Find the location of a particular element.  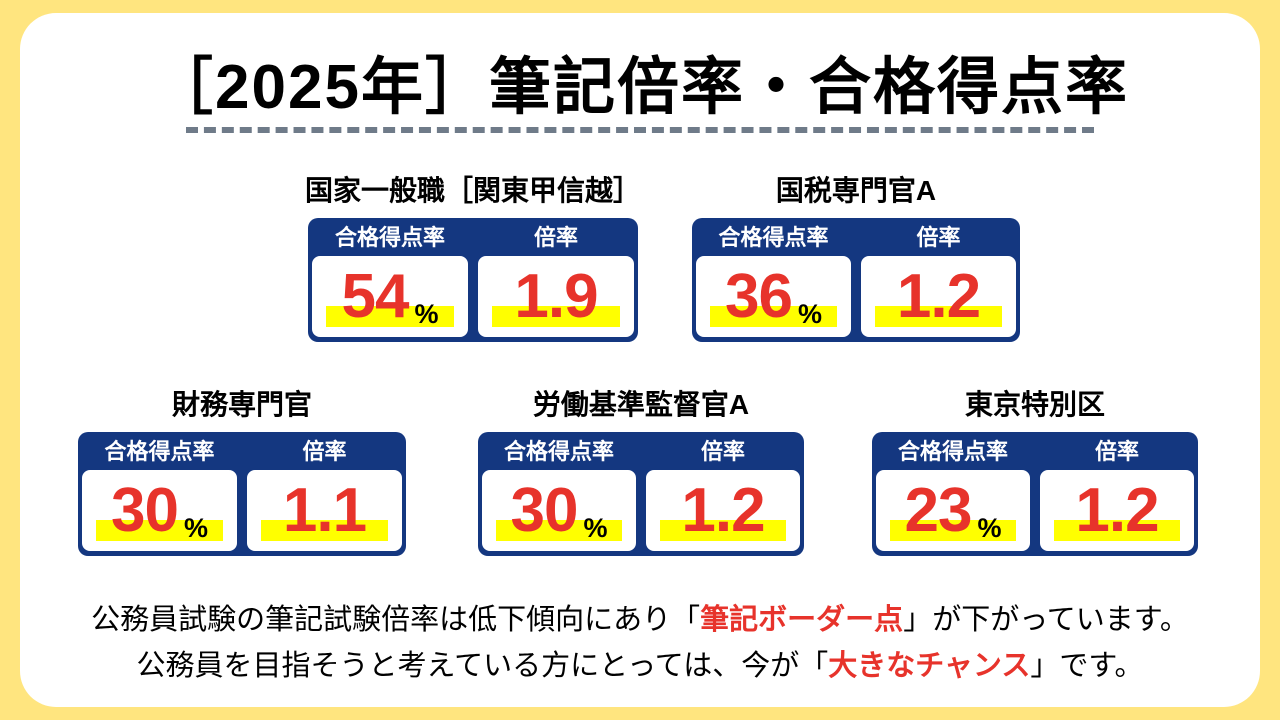

score-value-box: 54 % is located at coordinates (390, 296).